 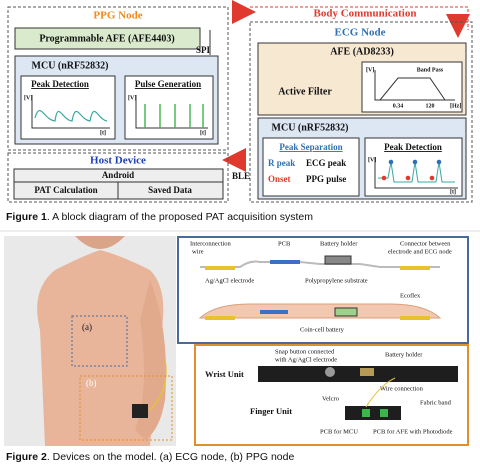 What do you see at coordinates (430, 70) in the screenshot?
I see `band-label: Band Pass` at bounding box center [430, 70].